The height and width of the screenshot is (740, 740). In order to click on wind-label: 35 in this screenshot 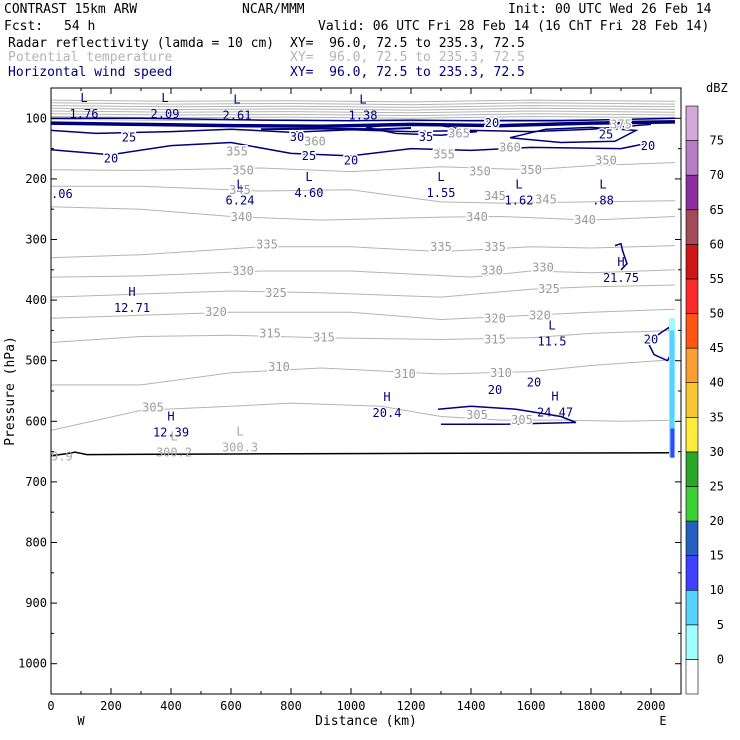, I will do `click(426, 137)`.